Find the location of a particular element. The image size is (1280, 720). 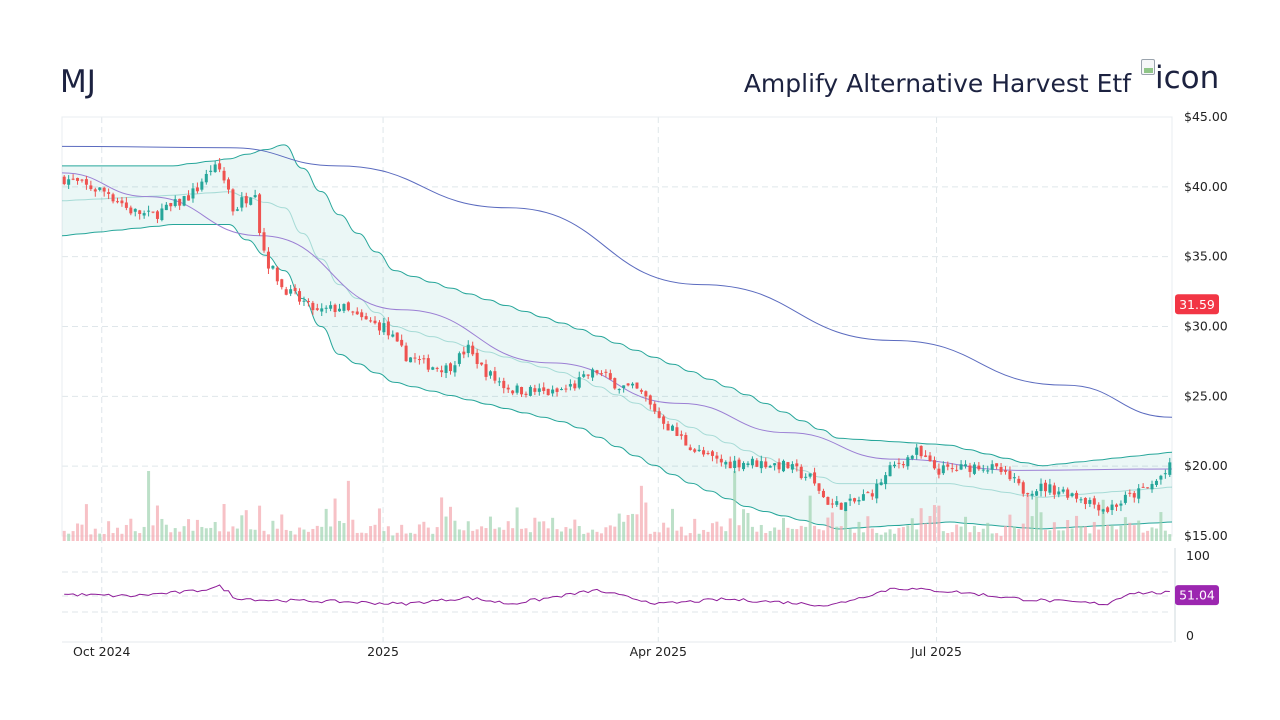

time-tick-label: 2025 is located at coordinates (383, 651).